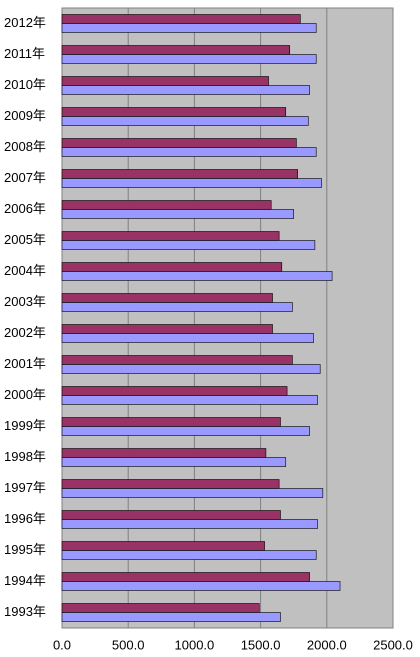 This screenshot has height=657, width=420. Describe the element at coordinates (25, 22) in the screenshot. I see `y-tick-label: 2012年` at that location.